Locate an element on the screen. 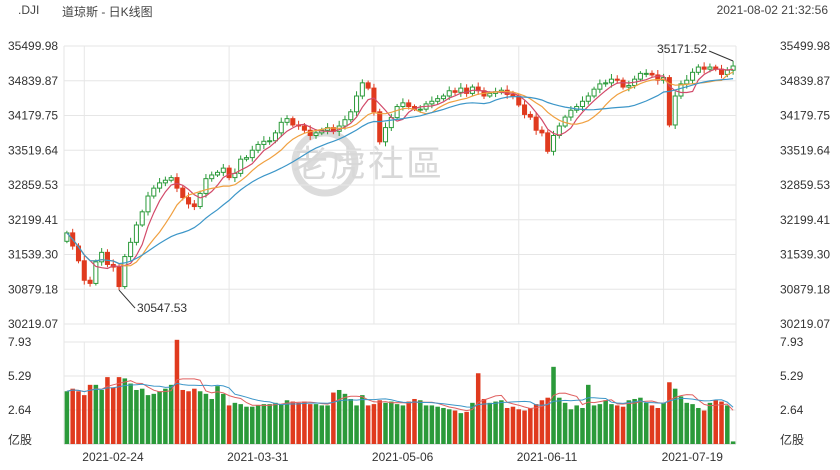 The height and width of the screenshot is (470, 840). date-tick-label: 2021-07-19 is located at coordinates (693, 457).